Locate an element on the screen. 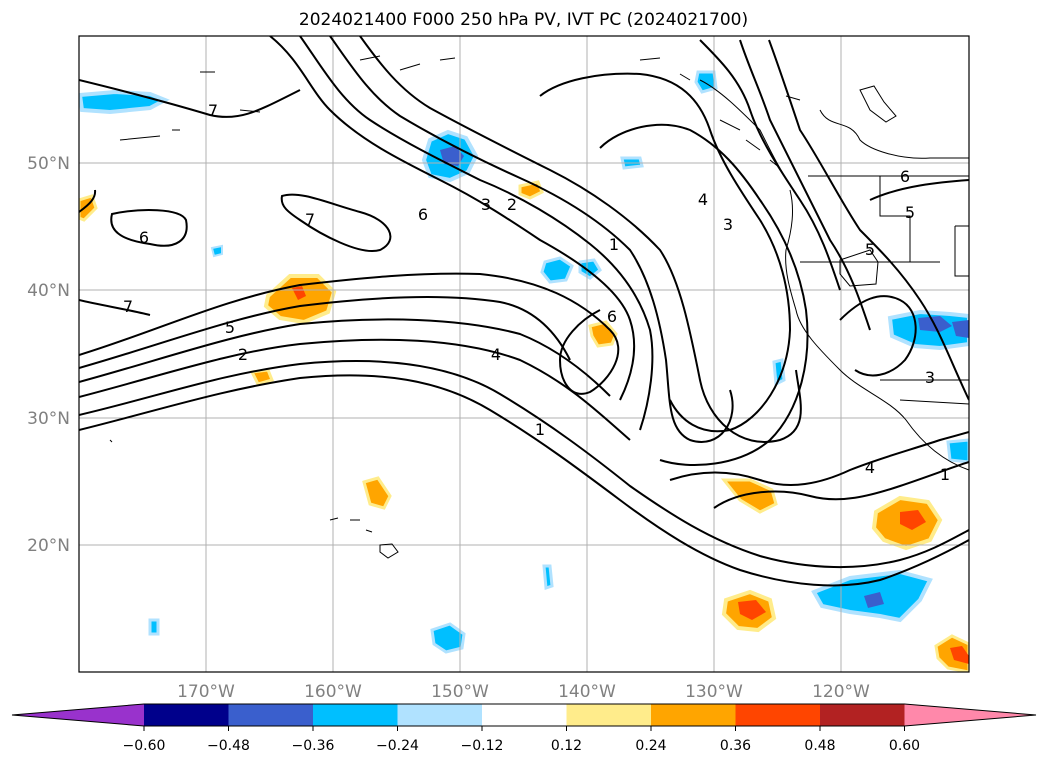  colorbar-tick-label: −0.12 is located at coordinates (482, 746).